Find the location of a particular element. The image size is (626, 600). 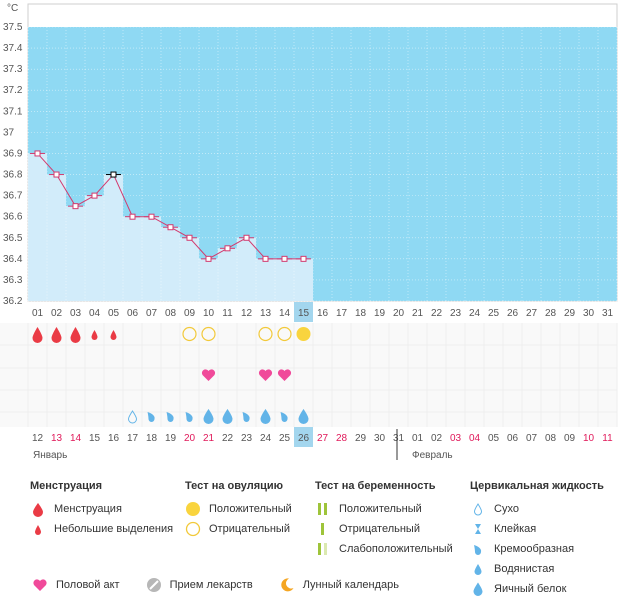

x-tick-label: 16 is located at coordinates (323, 313).